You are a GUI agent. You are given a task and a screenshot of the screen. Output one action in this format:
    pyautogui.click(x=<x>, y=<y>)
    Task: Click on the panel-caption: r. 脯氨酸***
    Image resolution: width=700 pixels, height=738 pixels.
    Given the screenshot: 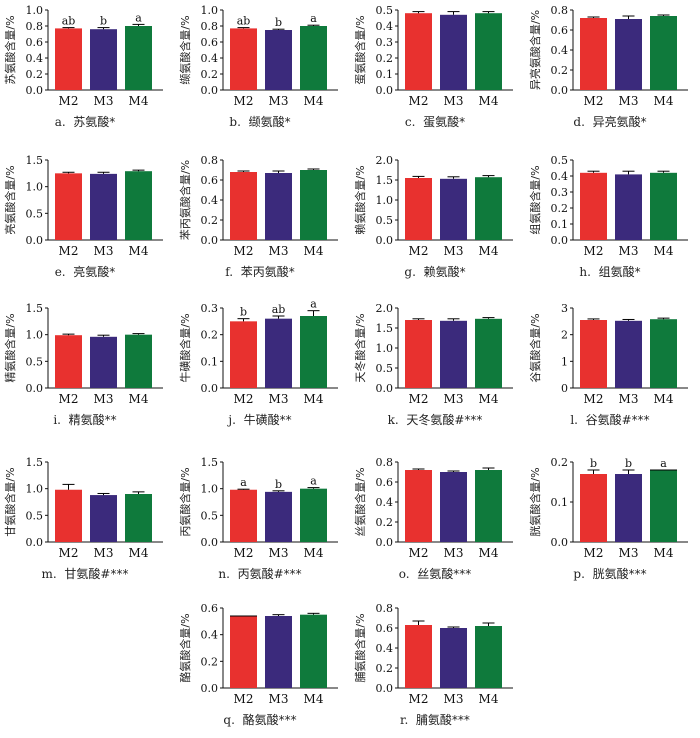 What is the action you would take?
    pyautogui.click(x=435, y=719)
    